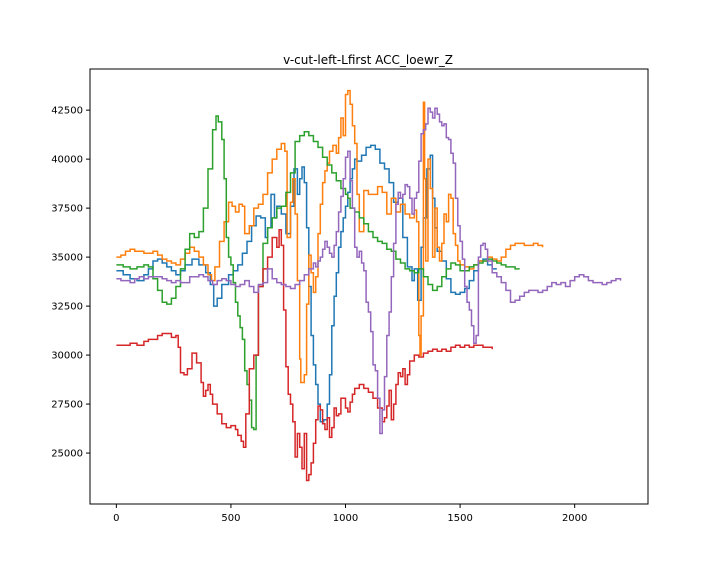 Image resolution: width=720 pixels, height=576 pixels. I want to click on chart-title: v-cut-left-Lfirst ACC_loewr_Z, so click(368, 60).